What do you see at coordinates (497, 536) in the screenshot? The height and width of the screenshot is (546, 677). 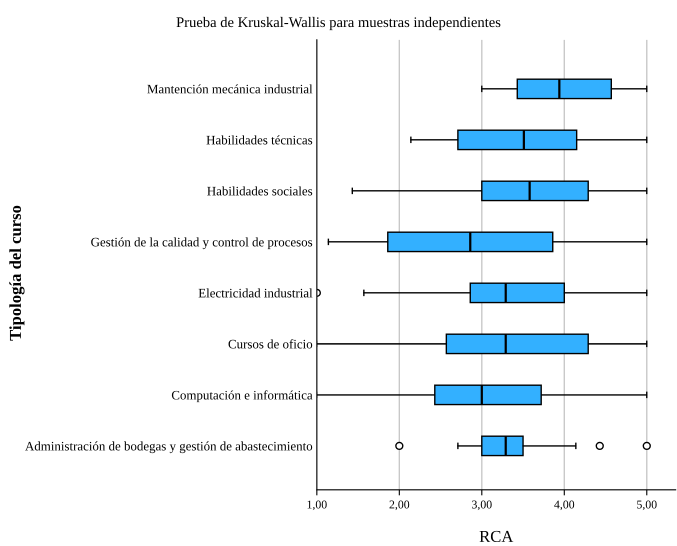 I see `x-axis-title: RCA` at bounding box center [497, 536].